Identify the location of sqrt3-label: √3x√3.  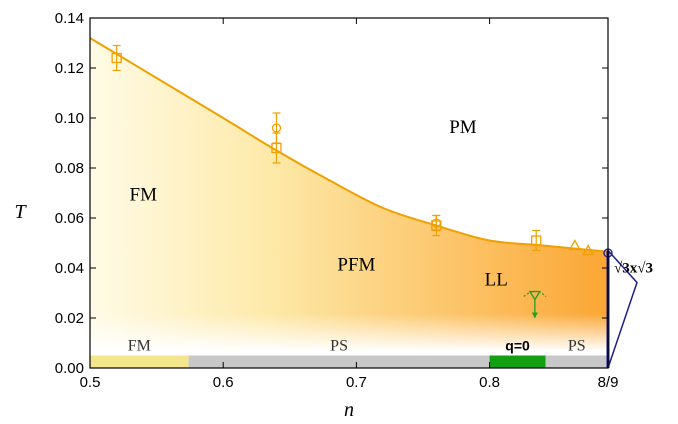
(633, 269).